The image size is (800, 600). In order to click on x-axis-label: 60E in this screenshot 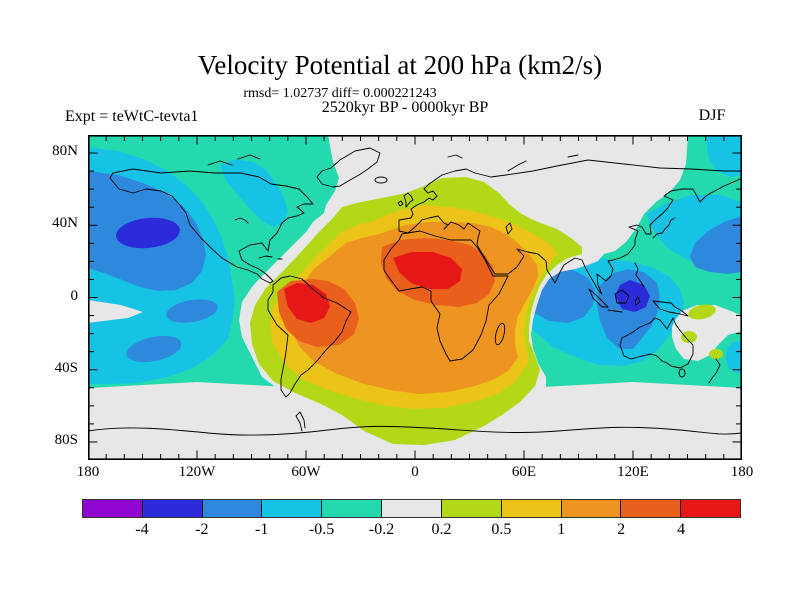, I will do `click(524, 472)`.